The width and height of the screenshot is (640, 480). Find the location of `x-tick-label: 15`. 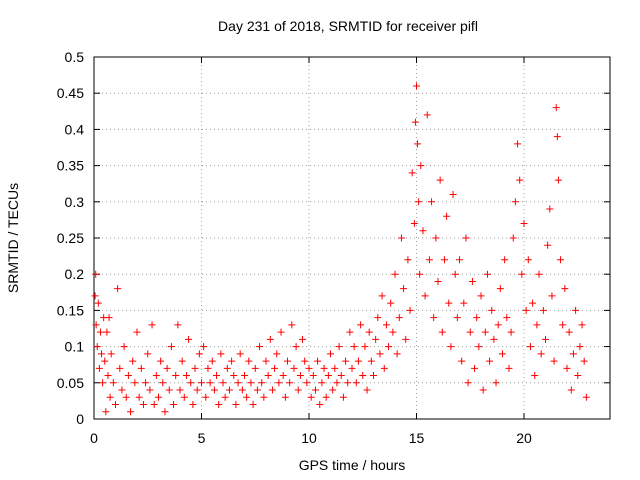

x-tick-label: 15 is located at coordinates (417, 438).